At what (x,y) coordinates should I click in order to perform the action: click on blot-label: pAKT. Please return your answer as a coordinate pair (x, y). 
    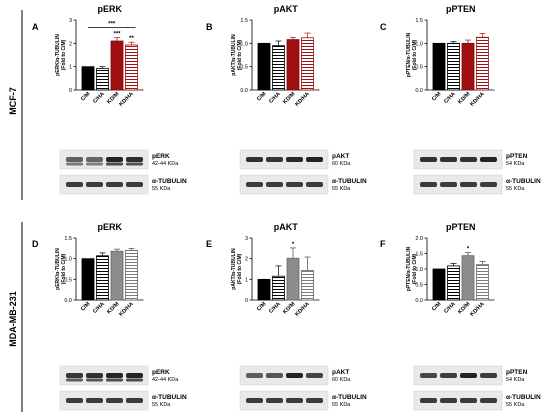
    Looking at the image, I should click on (340, 156).